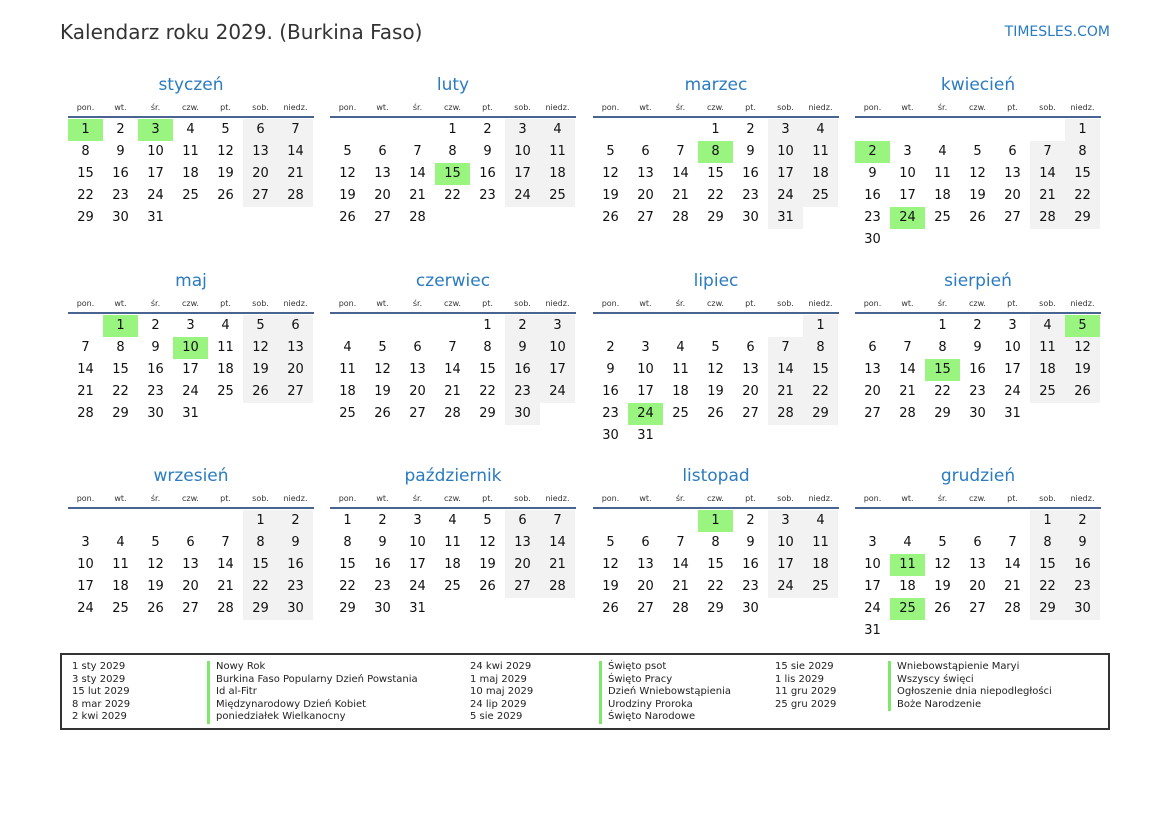 This screenshot has height=827, width=1169. What do you see at coordinates (680, 195) in the screenshot?
I see `day-cell: 21` at bounding box center [680, 195].